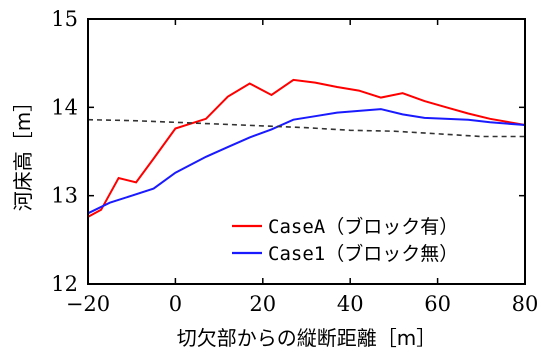  What do you see at coordinates (437, 304) in the screenshot?
I see `x-tick-label: 60` at bounding box center [437, 304].